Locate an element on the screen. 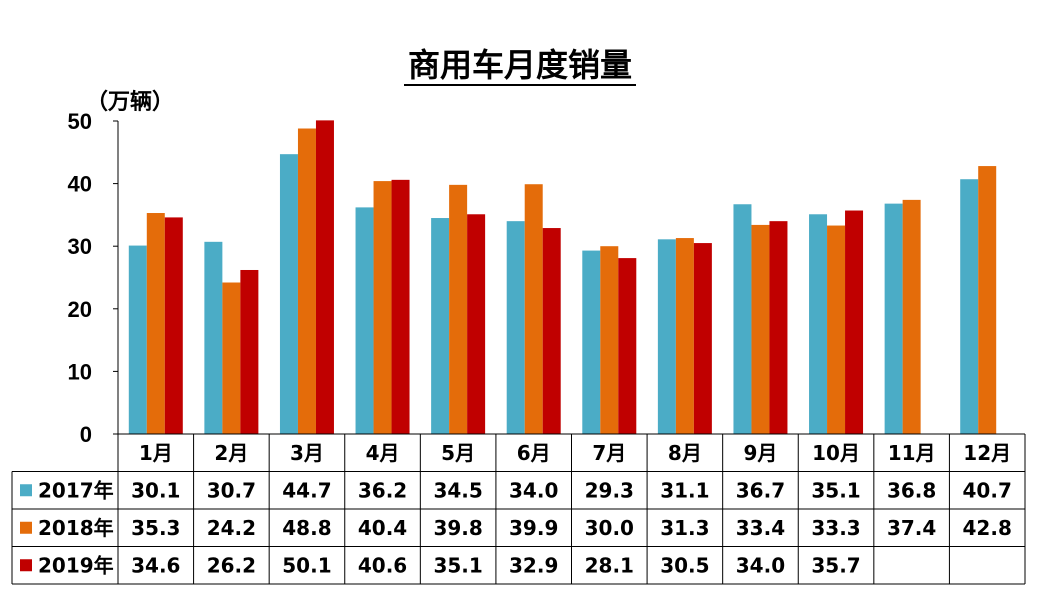 The width and height of the screenshot is (1040, 594). x-category-label: 12月 is located at coordinates (987, 453).